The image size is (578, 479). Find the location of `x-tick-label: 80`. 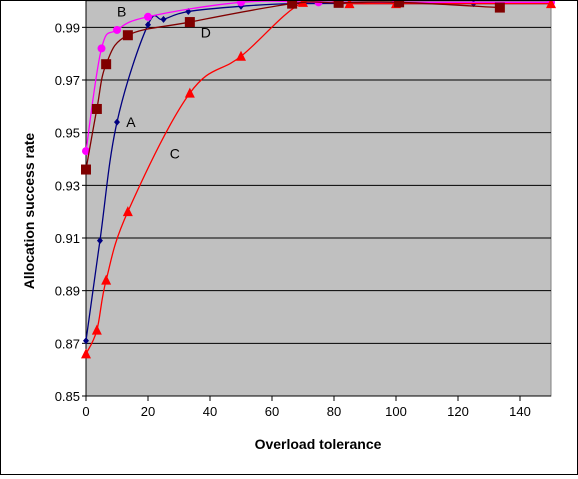

x-tick-label: 80 is located at coordinates (334, 411).